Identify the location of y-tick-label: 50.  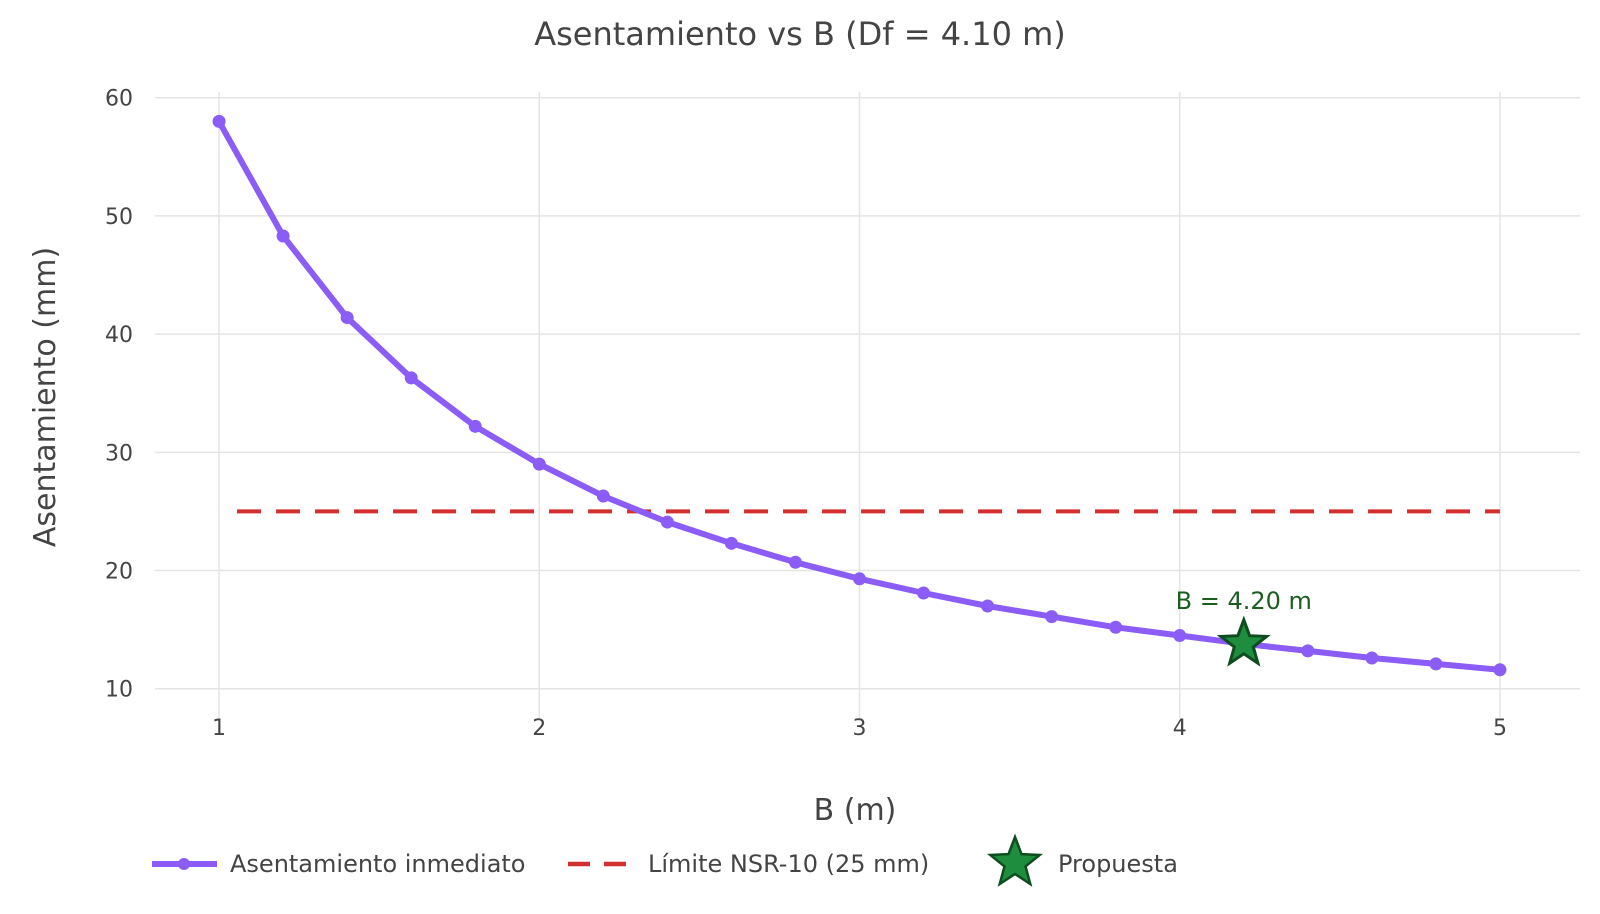
(119, 217).